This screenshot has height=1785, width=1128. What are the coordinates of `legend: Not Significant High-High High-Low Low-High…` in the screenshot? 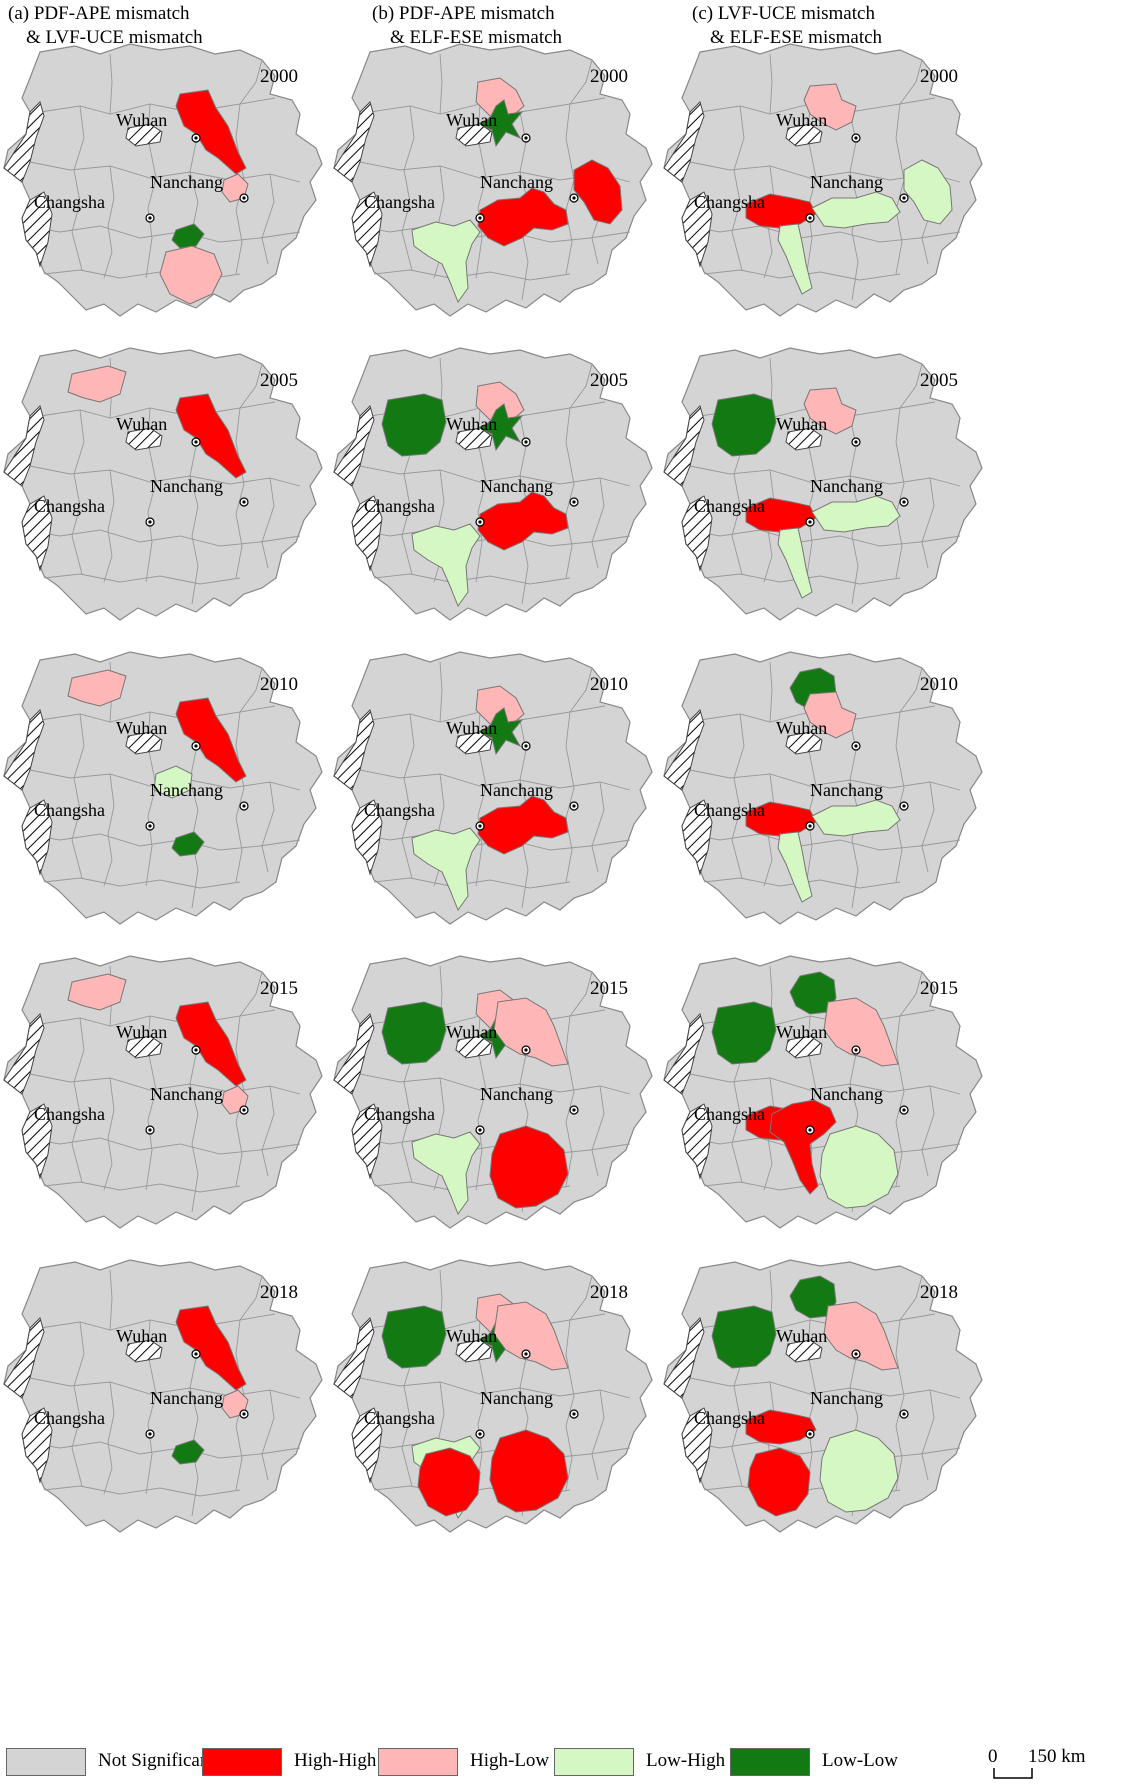 It's located at (567, 1762).